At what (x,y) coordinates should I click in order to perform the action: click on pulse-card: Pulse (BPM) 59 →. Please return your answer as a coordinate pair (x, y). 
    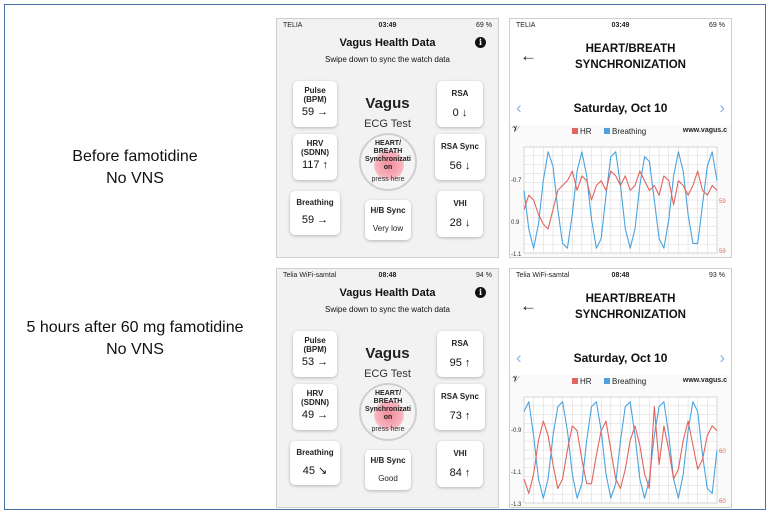
    Looking at the image, I should click on (315, 104).